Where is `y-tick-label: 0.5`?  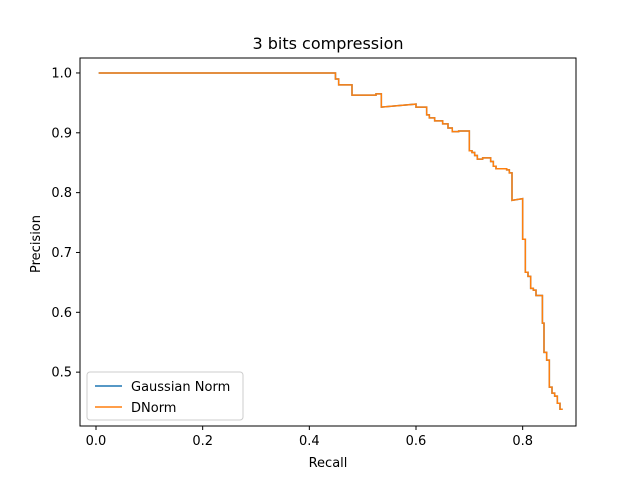
y-tick-label: 0.5 is located at coordinates (61, 373).